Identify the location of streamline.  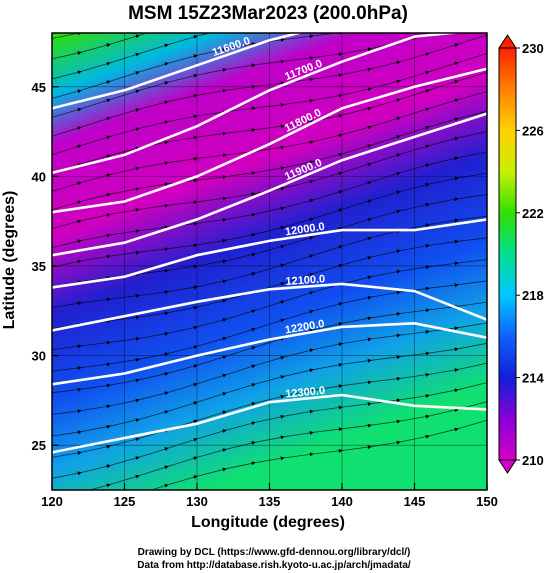
(269, 454).